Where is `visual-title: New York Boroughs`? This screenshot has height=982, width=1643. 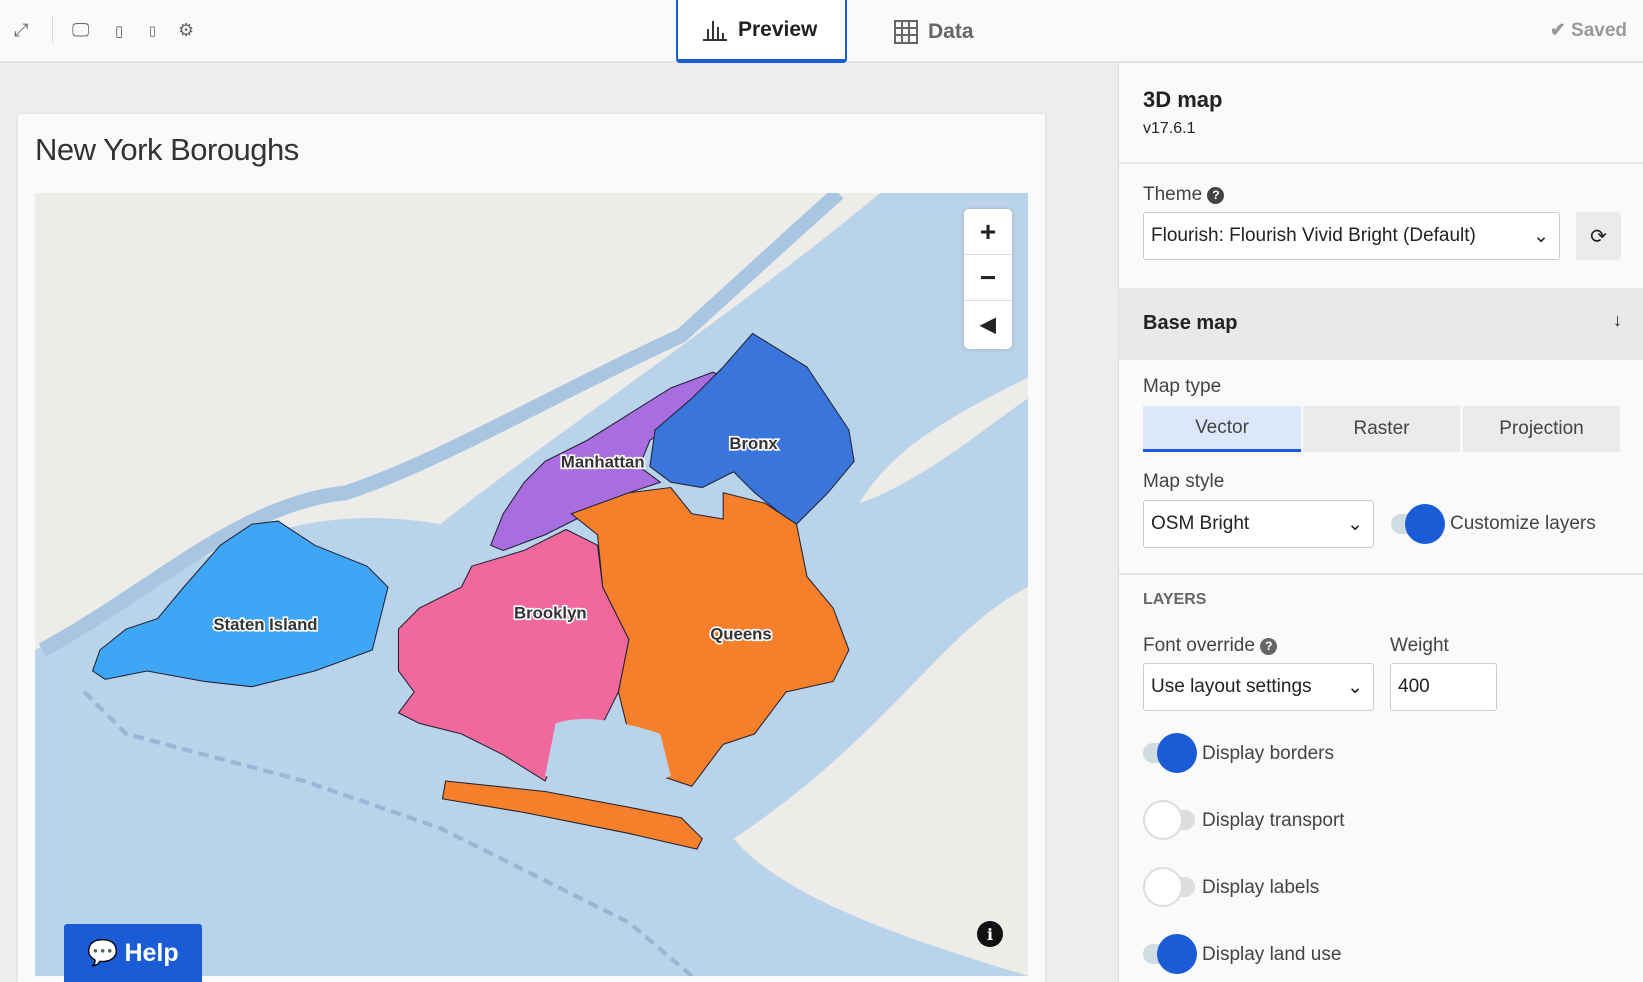 visual-title: New York Boroughs is located at coordinates (167, 149).